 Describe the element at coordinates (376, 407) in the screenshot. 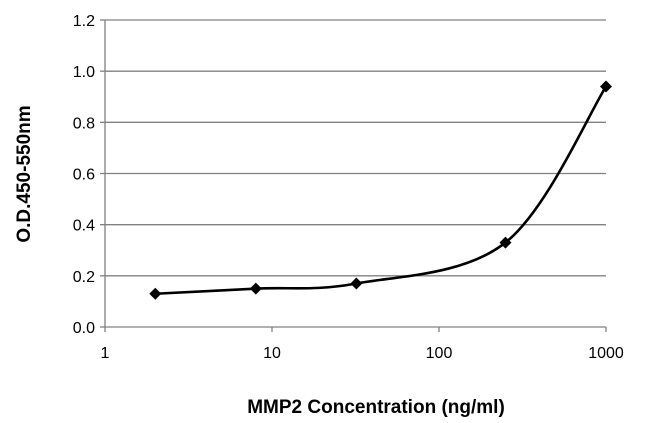

I see `x-axis-label: MMP2 Concentration (ng/ml)` at that location.